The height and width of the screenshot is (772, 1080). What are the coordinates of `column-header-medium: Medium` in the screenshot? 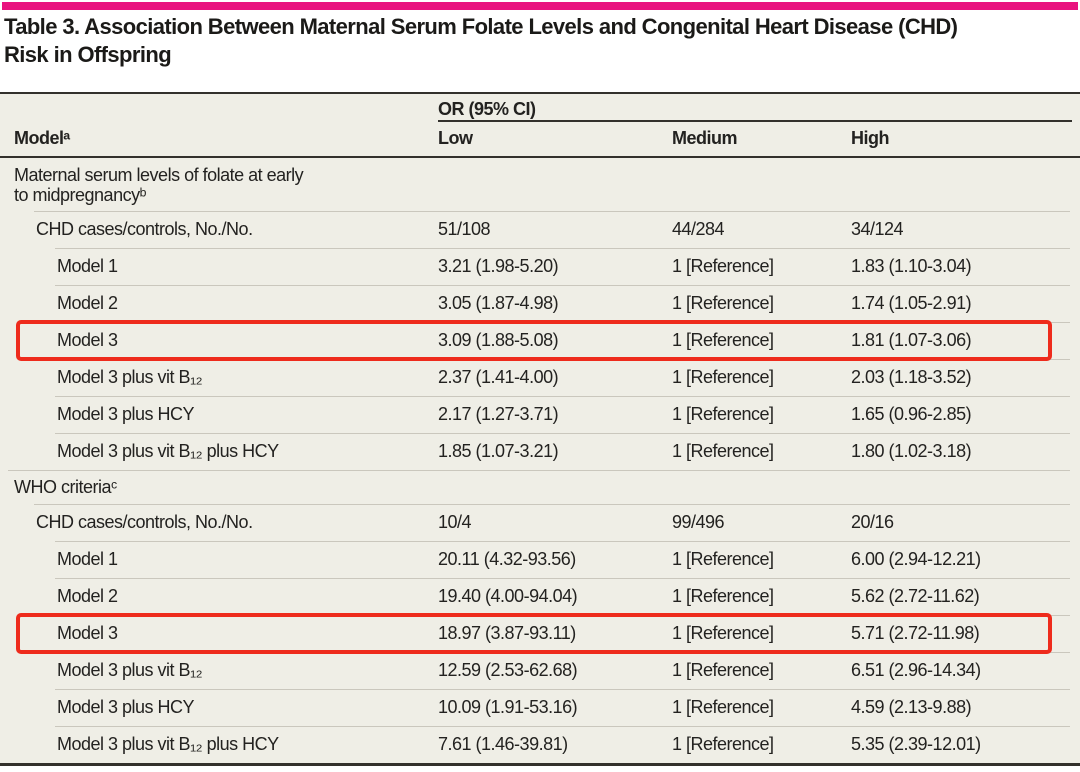 It's located at (705, 138).